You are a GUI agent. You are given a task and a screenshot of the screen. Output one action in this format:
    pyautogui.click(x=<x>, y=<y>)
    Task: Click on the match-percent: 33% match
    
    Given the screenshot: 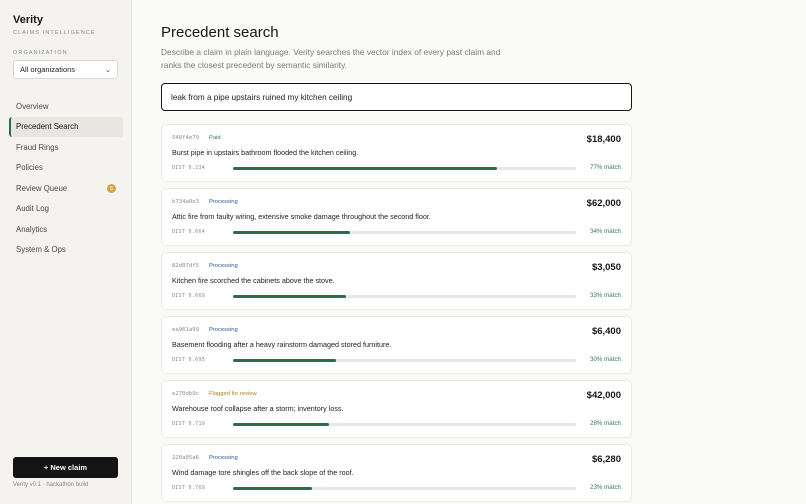 What is the action you would take?
    pyautogui.click(x=605, y=295)
    